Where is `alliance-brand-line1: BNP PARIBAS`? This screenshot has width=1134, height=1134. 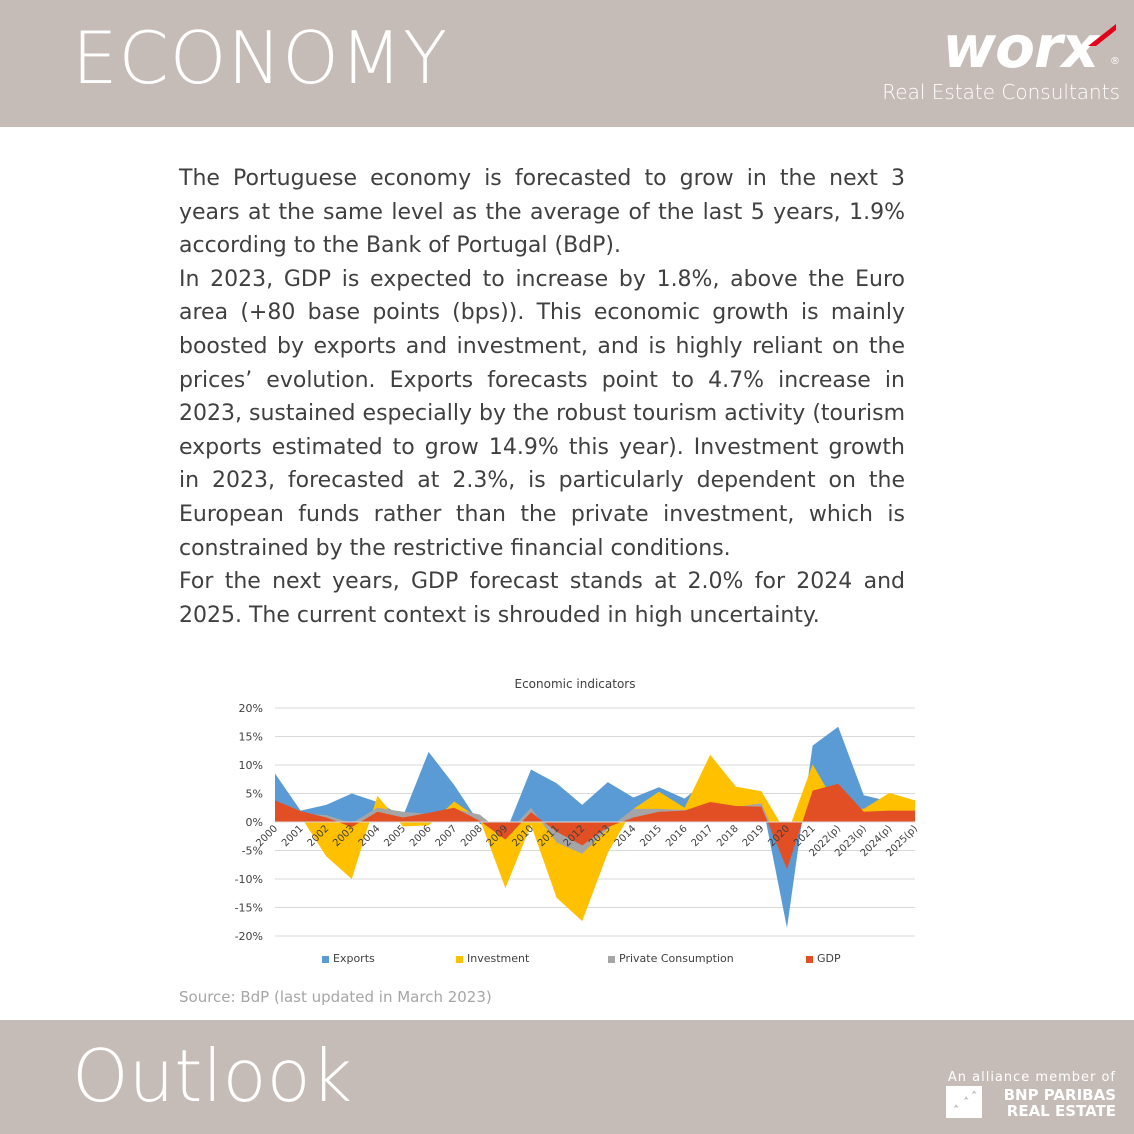 alliance-brand-line1: BNP PARIBAS is located at coordinates (1059, 1095).